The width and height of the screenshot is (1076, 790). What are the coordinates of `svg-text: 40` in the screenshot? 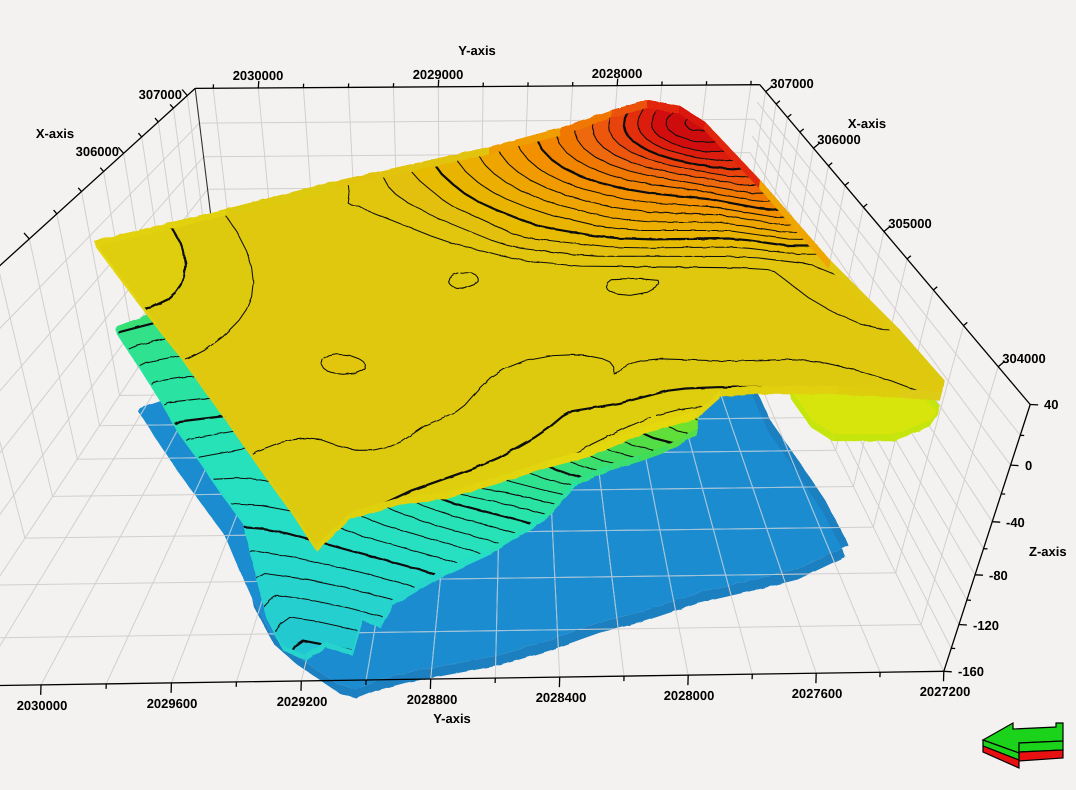 It's located at (1051, 404).